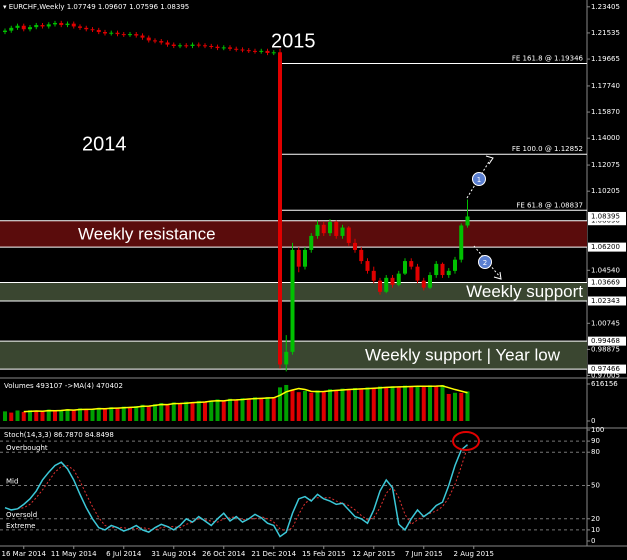 Image resolution: width=627 pixels, height=560 pixels. Describe the element at coordinates (597, 430) in the screenshot. I see `y-tick-label: 100` at that location.